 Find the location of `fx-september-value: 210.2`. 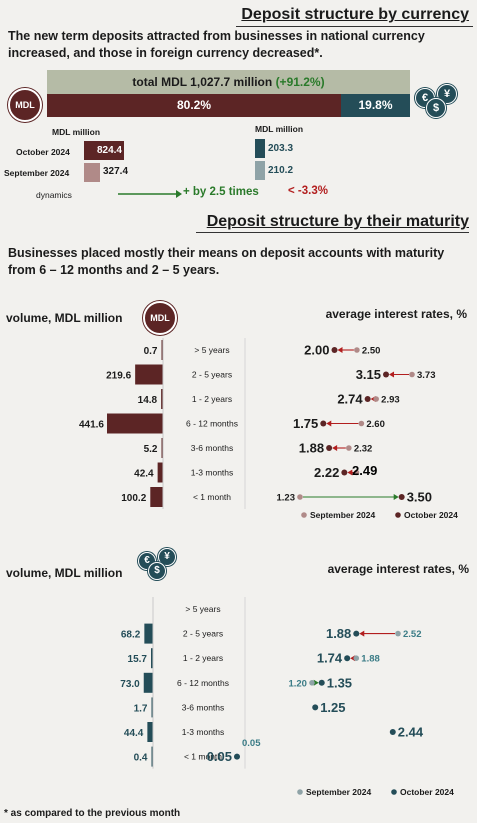

fx-september-value: 210.2 is located at coordinates (281, 170).